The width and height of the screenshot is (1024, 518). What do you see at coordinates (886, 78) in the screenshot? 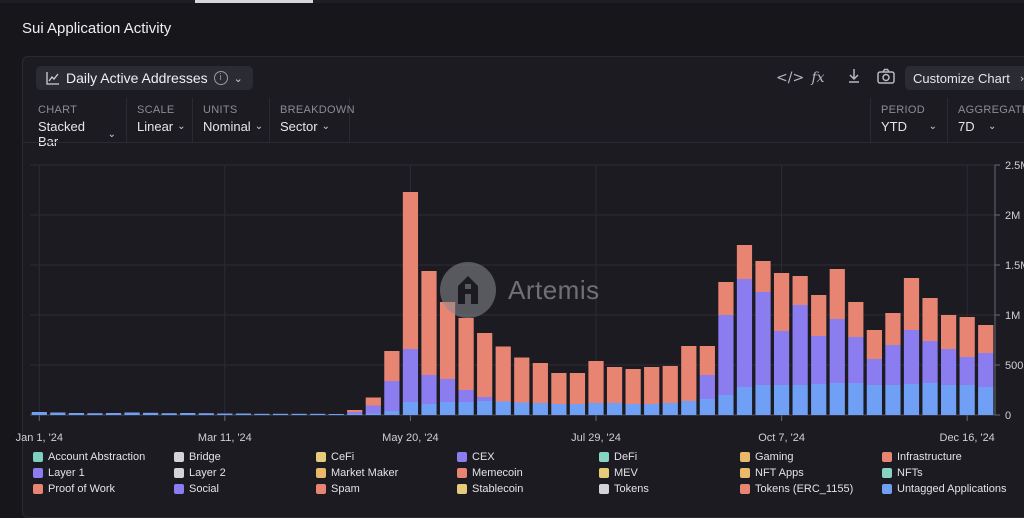
I see `camera-icon` at bounding box center [886, 78].